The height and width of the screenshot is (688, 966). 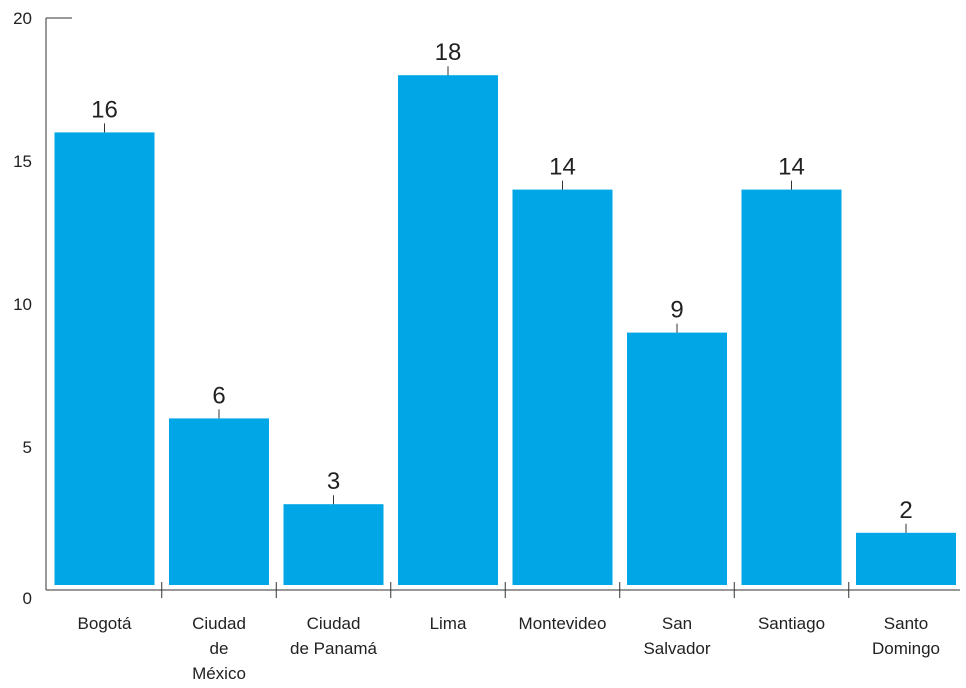 I want to click on x-tick-label: Montevideo, so click(x=563, y=623).